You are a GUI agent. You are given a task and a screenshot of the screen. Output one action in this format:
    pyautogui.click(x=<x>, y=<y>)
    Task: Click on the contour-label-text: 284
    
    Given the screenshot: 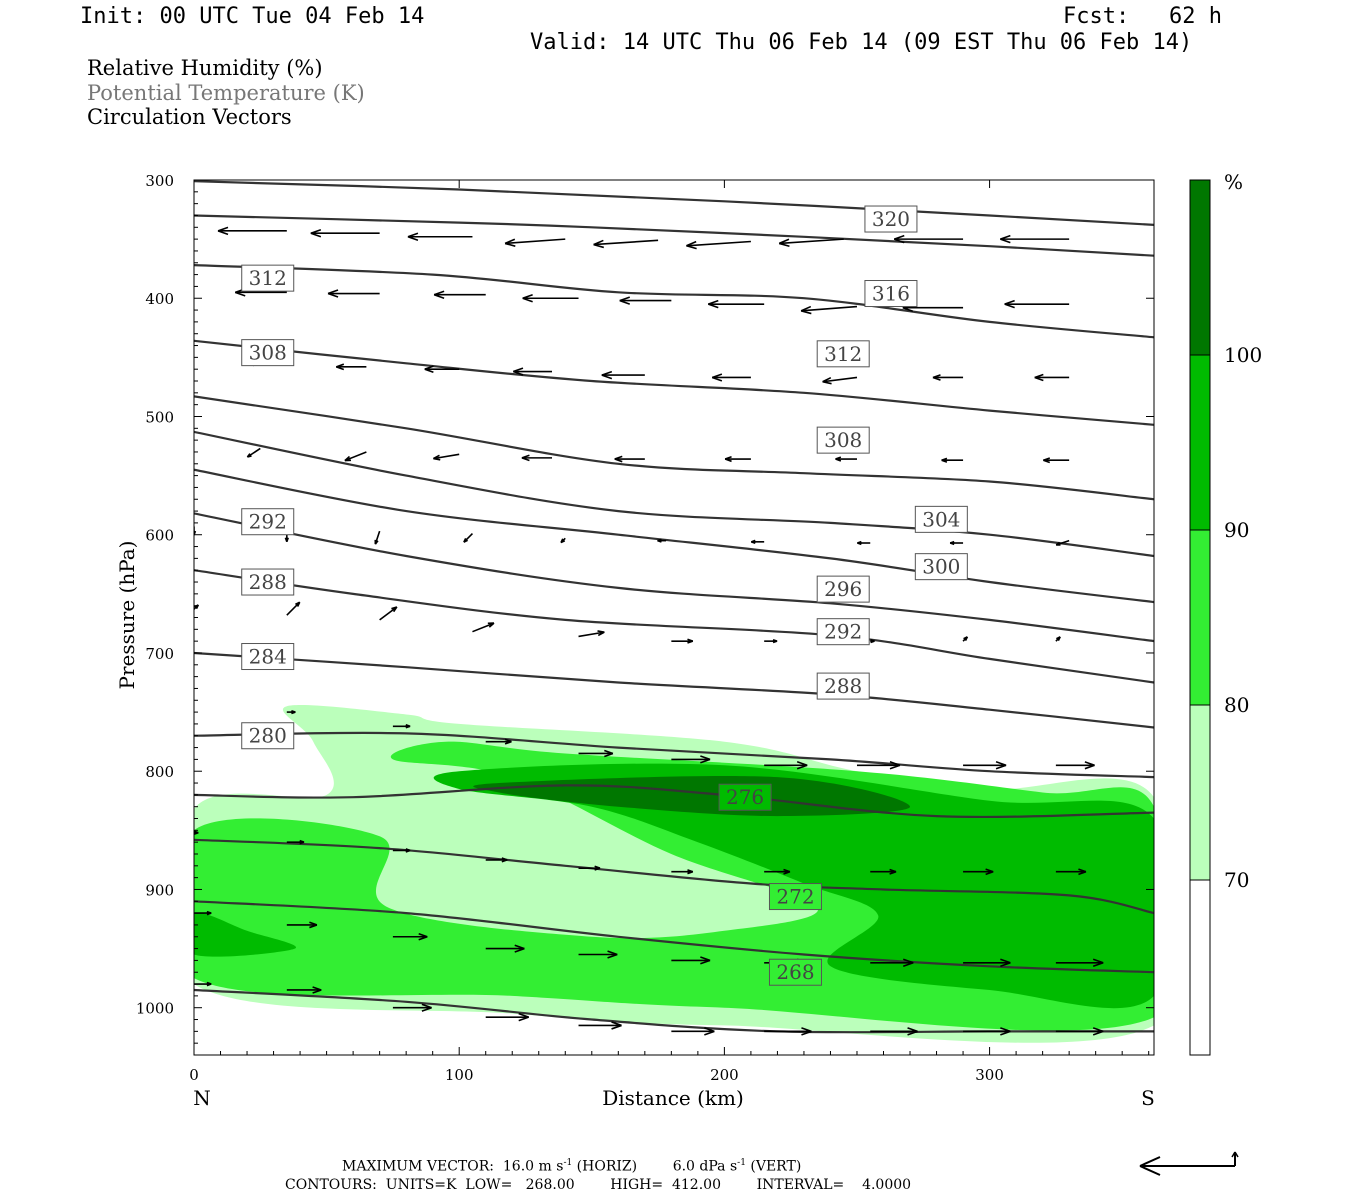 What is the action you would take?
    pyautogui.click(x=268, y=657)
    